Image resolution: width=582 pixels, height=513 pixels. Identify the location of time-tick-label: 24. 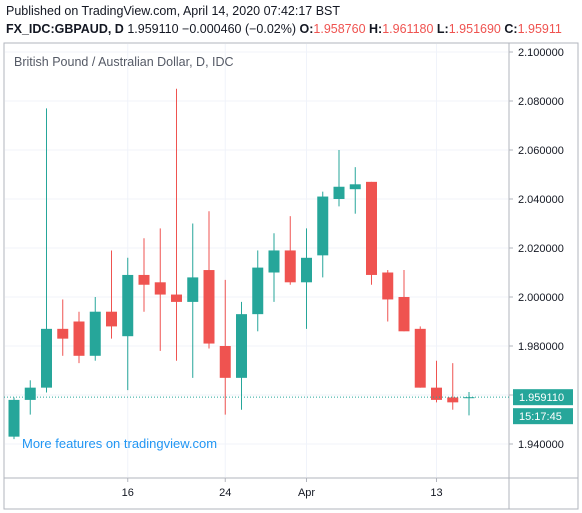
(225, 493).